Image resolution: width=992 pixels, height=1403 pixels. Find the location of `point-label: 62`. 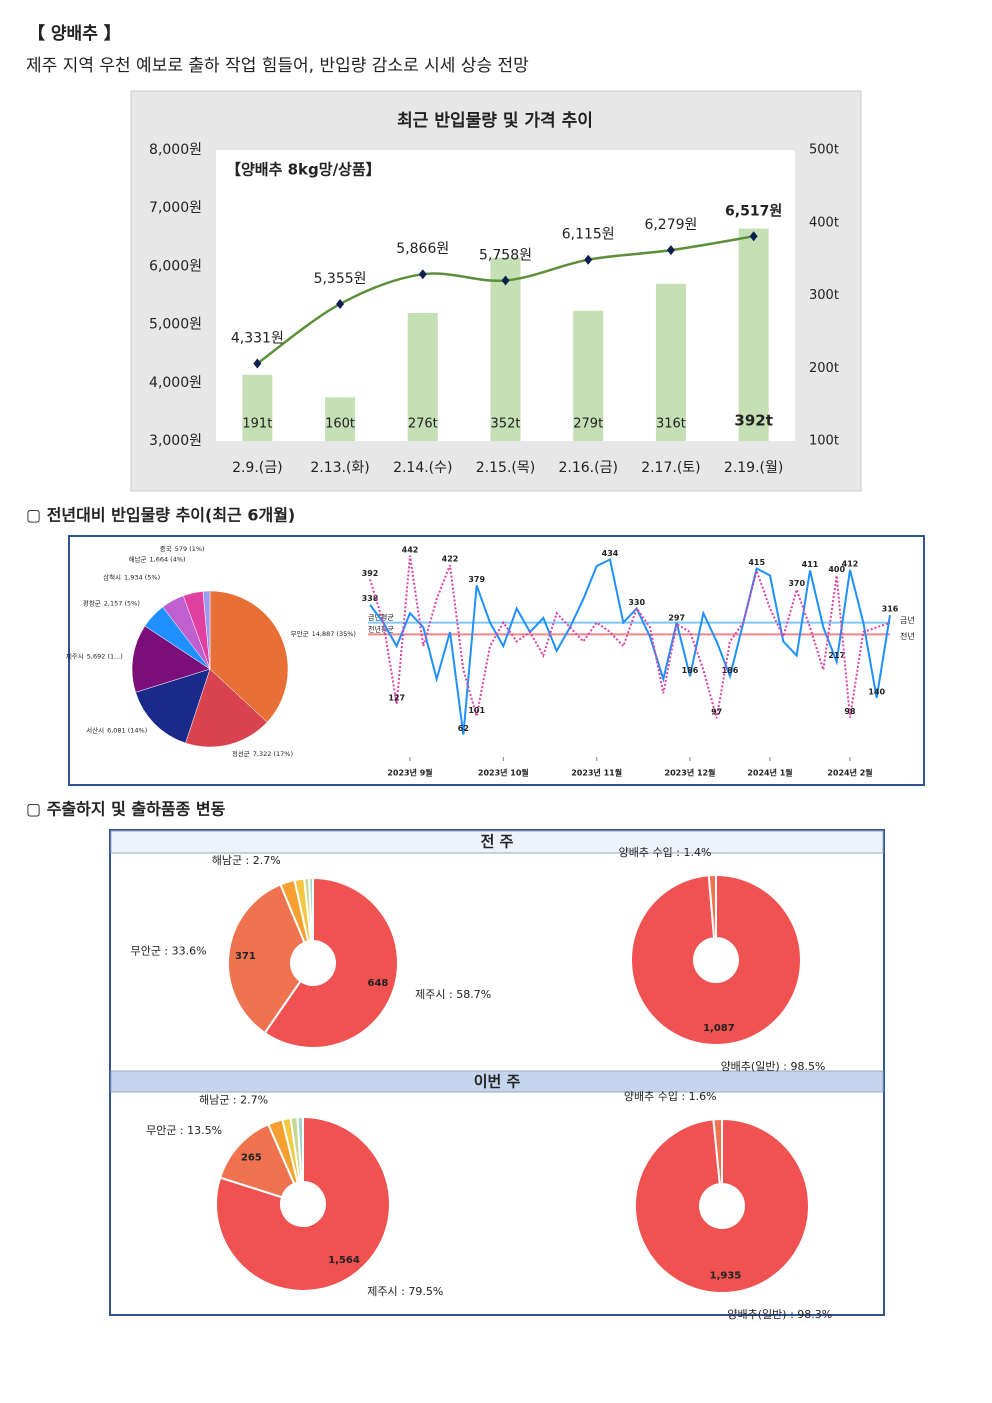

point-label: 62 is located at coordinates (463, 728).